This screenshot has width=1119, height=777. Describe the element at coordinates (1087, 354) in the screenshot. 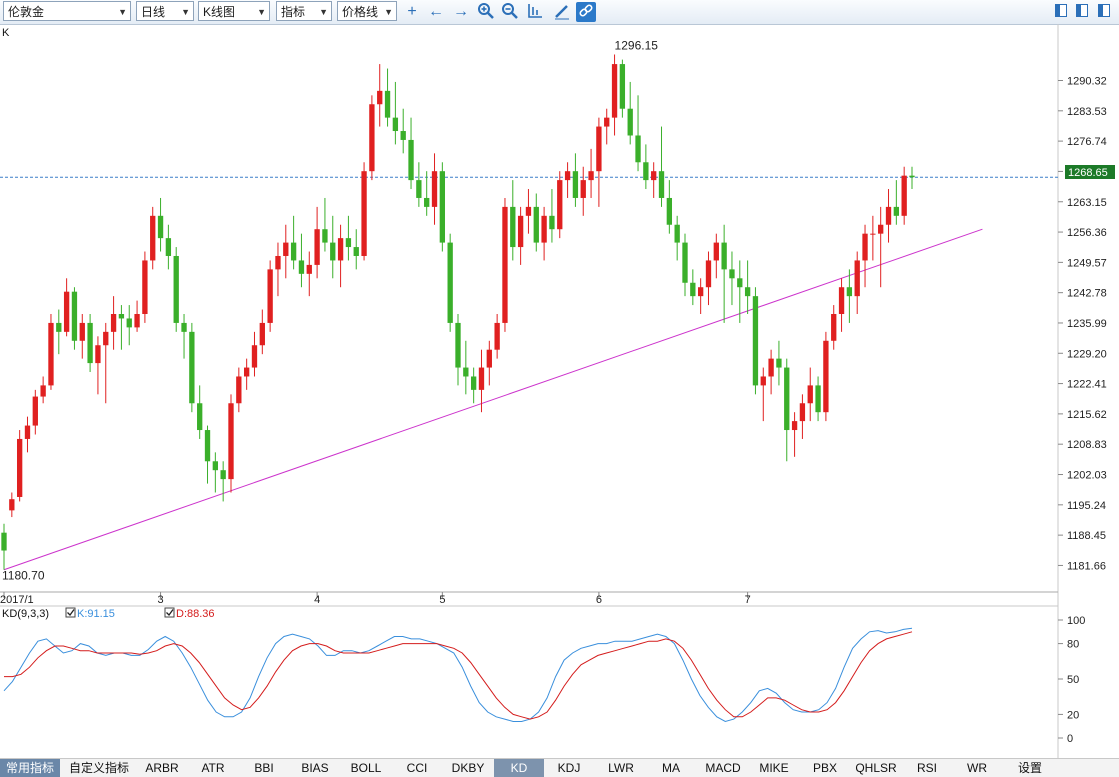

I see `y-tick-label: 1229.20` at that location.